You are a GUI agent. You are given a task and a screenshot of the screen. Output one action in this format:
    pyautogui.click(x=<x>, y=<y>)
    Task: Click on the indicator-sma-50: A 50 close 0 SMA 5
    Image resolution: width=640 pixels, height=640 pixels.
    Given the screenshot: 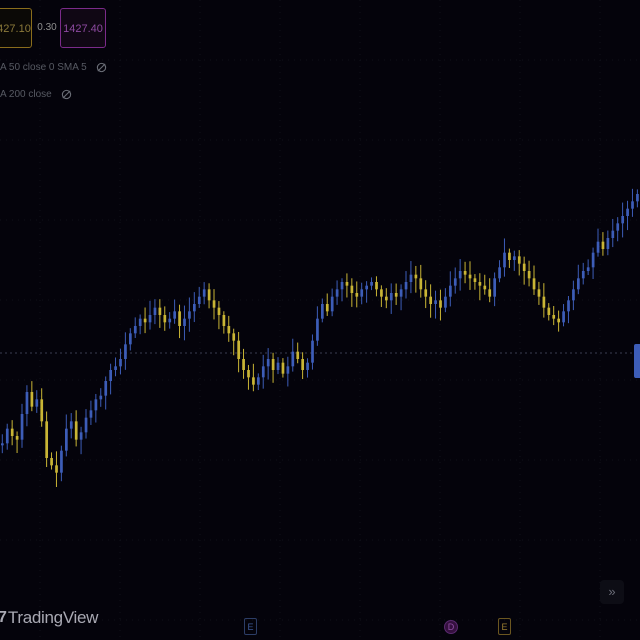 What is the action you would take?
    pyautogui.click(x=53, y=67)
    